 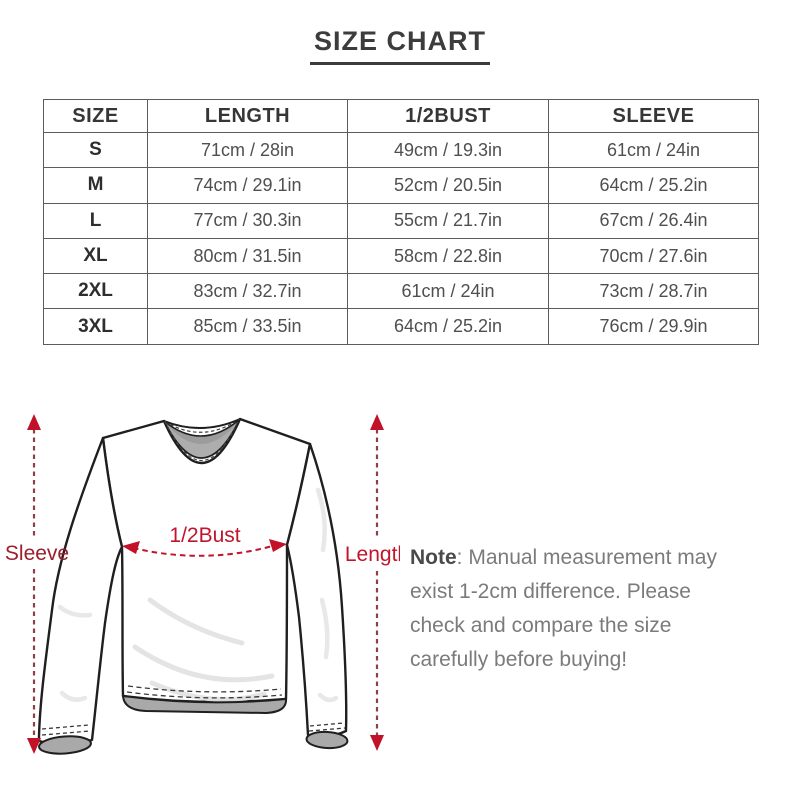 What do you see at coordinates (204, 535) in the screenshot?
I see `bust-label: 1/2Bust` at bounding box center [204, 535].